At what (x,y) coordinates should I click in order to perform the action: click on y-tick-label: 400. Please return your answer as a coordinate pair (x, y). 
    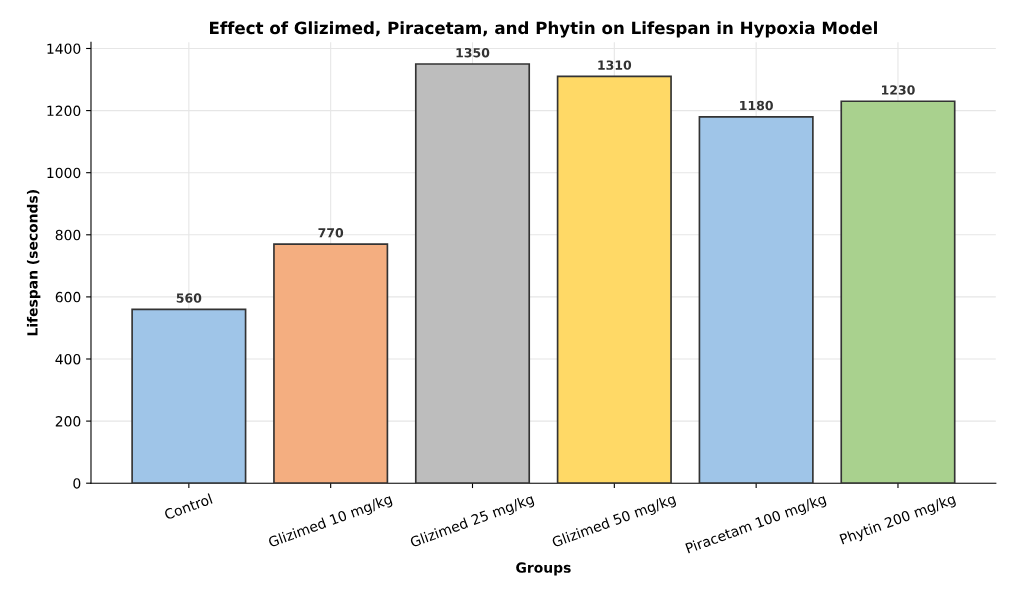
    Looking at the image, I should click on (68, 359).